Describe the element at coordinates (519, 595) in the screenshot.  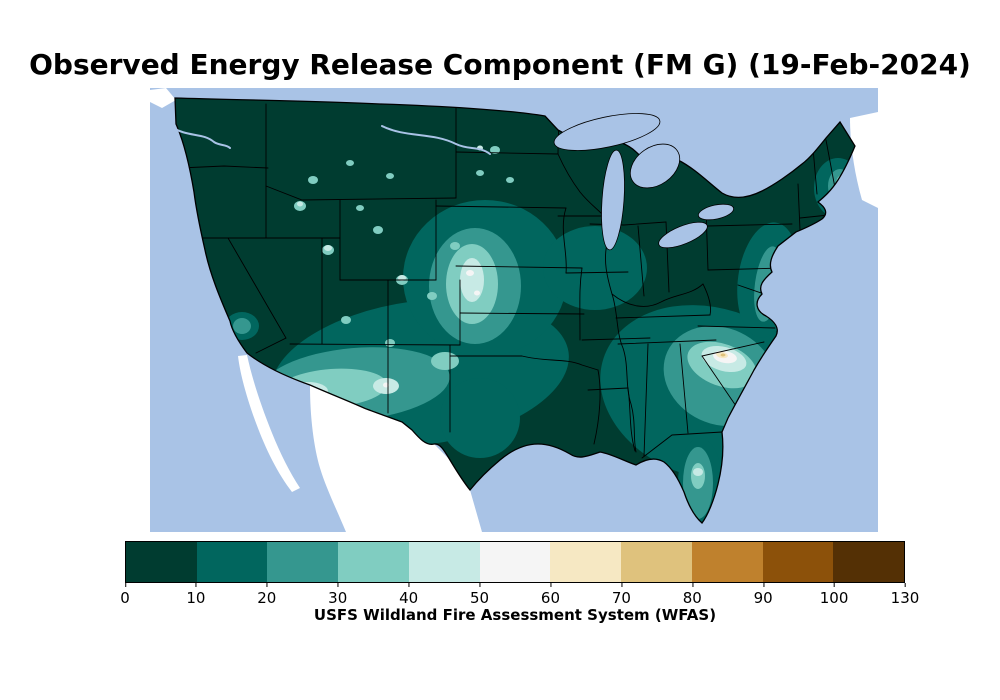
I see `colorbar-ticks: 0 10 20 30 40 50 60 70 80 90 100 130` at that location.